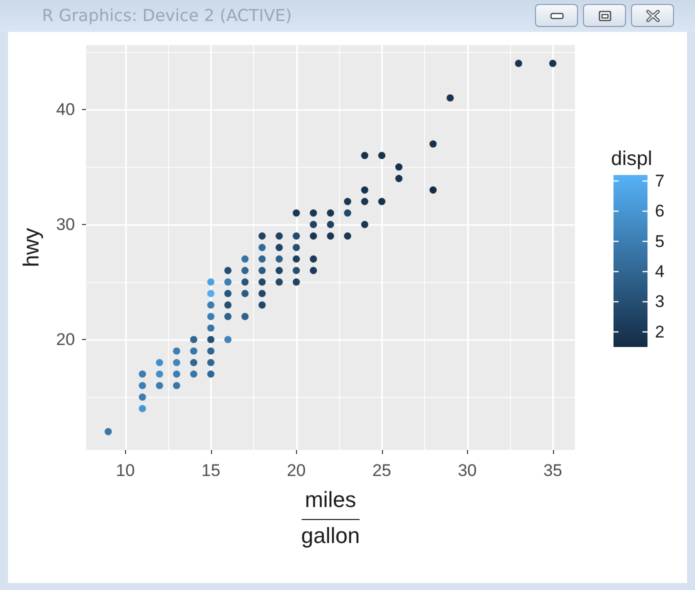  Describe the element at coordinates (65, 224) in the screenshot. I see `y-tick-label: 30` at that location.